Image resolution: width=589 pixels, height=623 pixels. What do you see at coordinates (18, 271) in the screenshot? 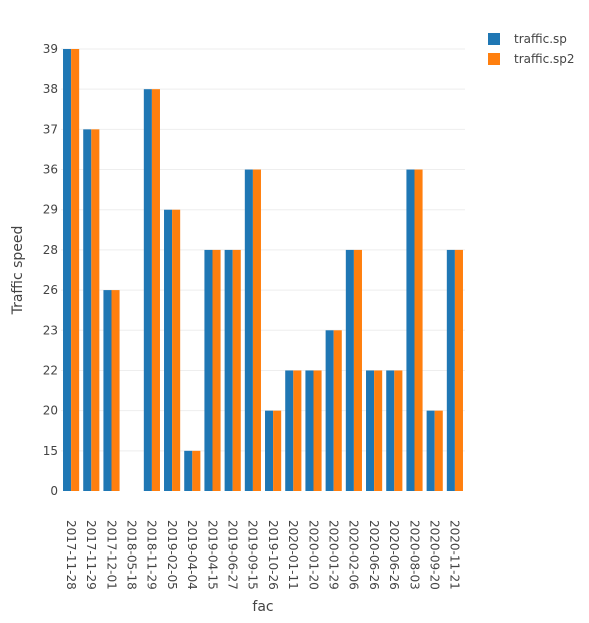
I see `y-axis-title: Traffic speed` at bounding box center [18, 271].